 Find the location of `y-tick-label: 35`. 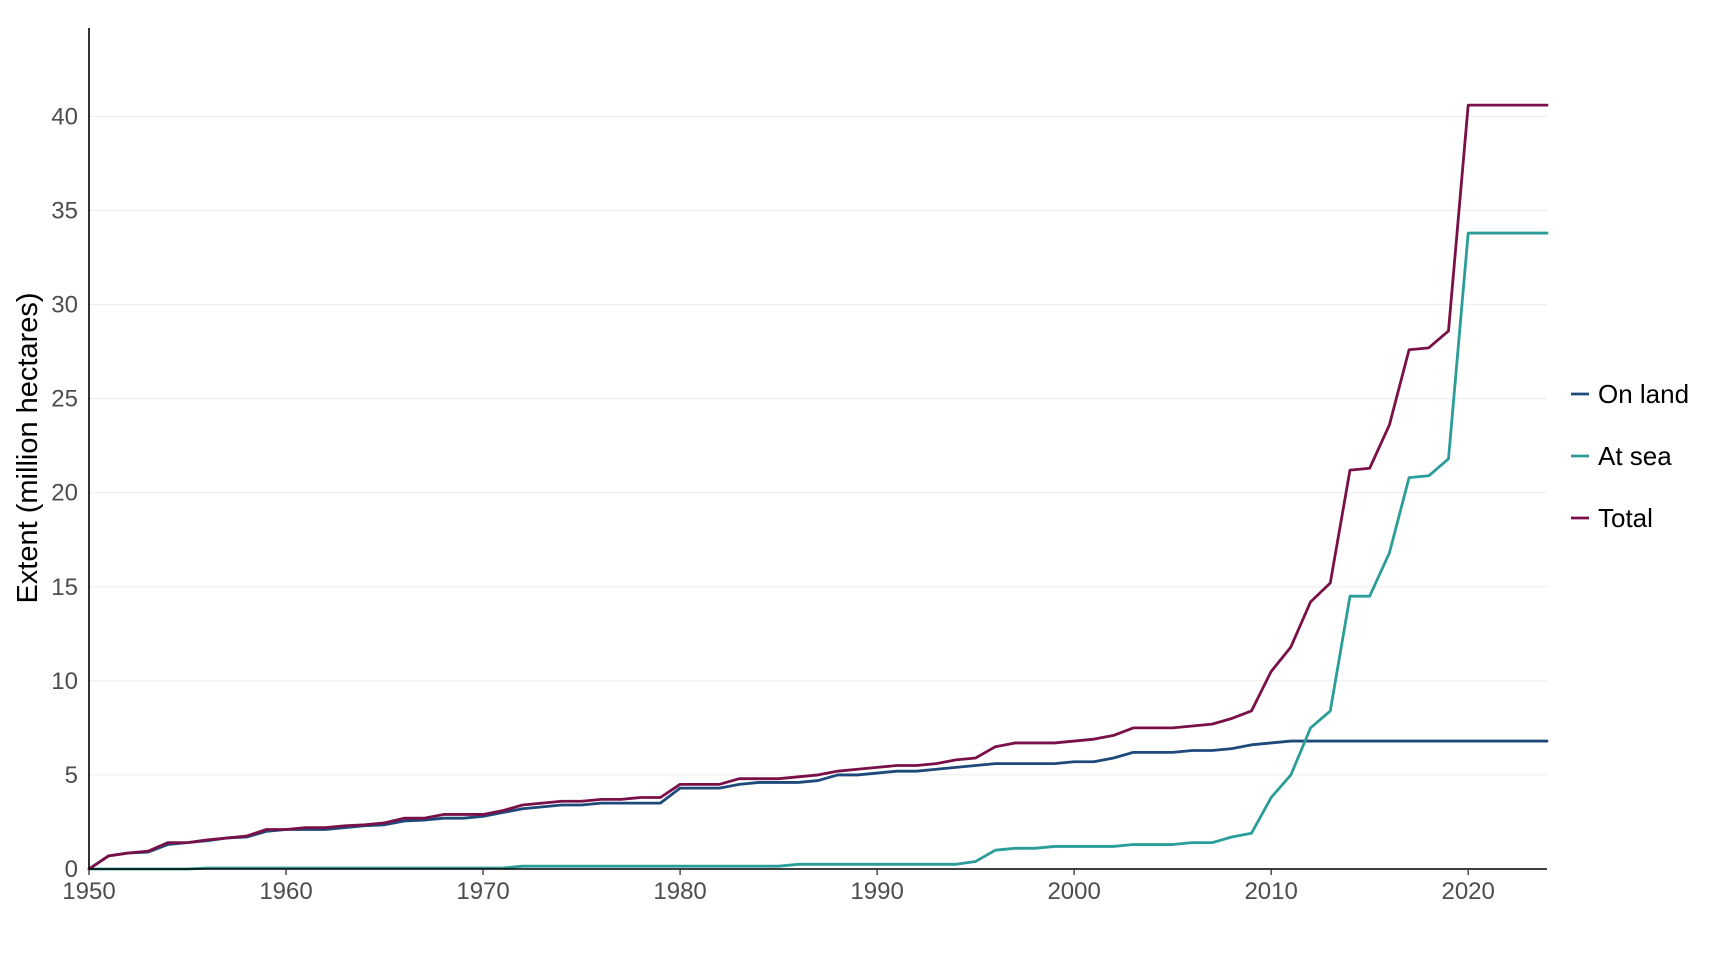

y-tick-label: 35 is located at coordinates (64, 210).